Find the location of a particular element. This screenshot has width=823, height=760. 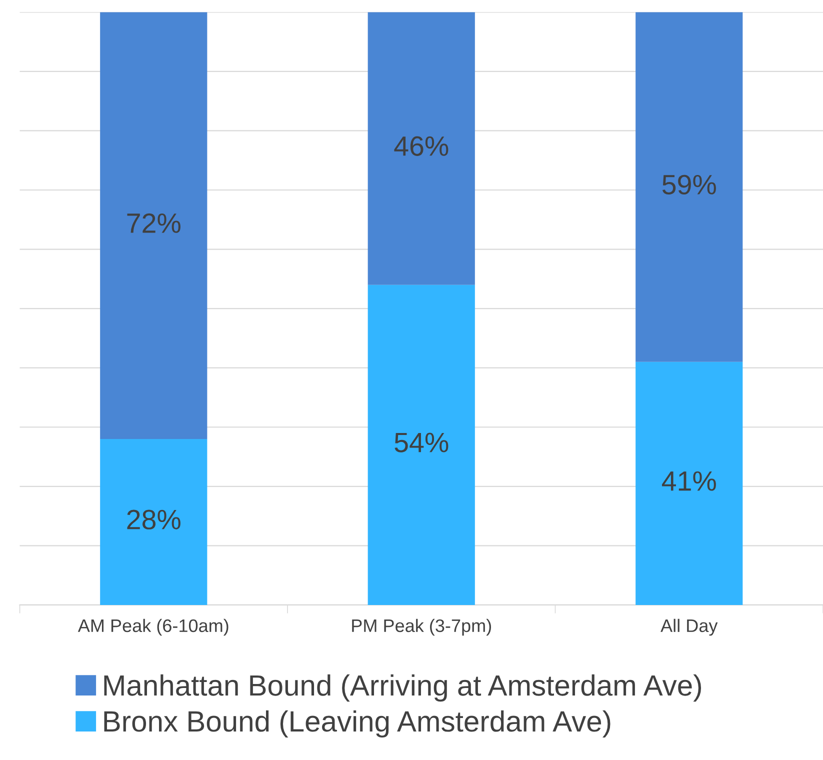

data-label: 72% is located at coordinates (153, 223).